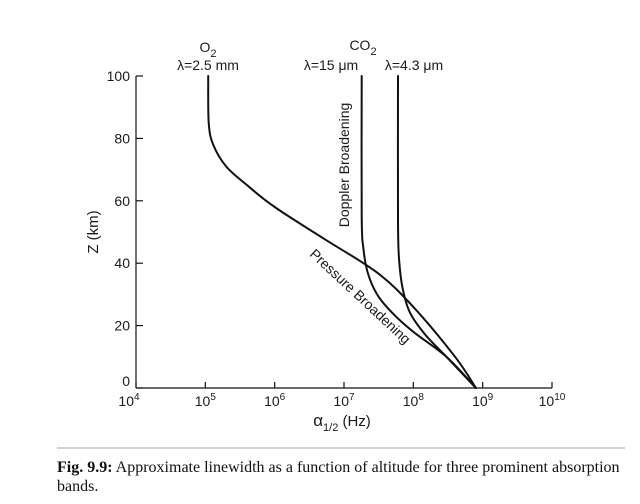 Image resolution: width=640 pixels, height=504 pixels. Describe the element at coordinates (330, 428) in the screenshot. I see `x-axis-label-subscript: 1/2` at that location.